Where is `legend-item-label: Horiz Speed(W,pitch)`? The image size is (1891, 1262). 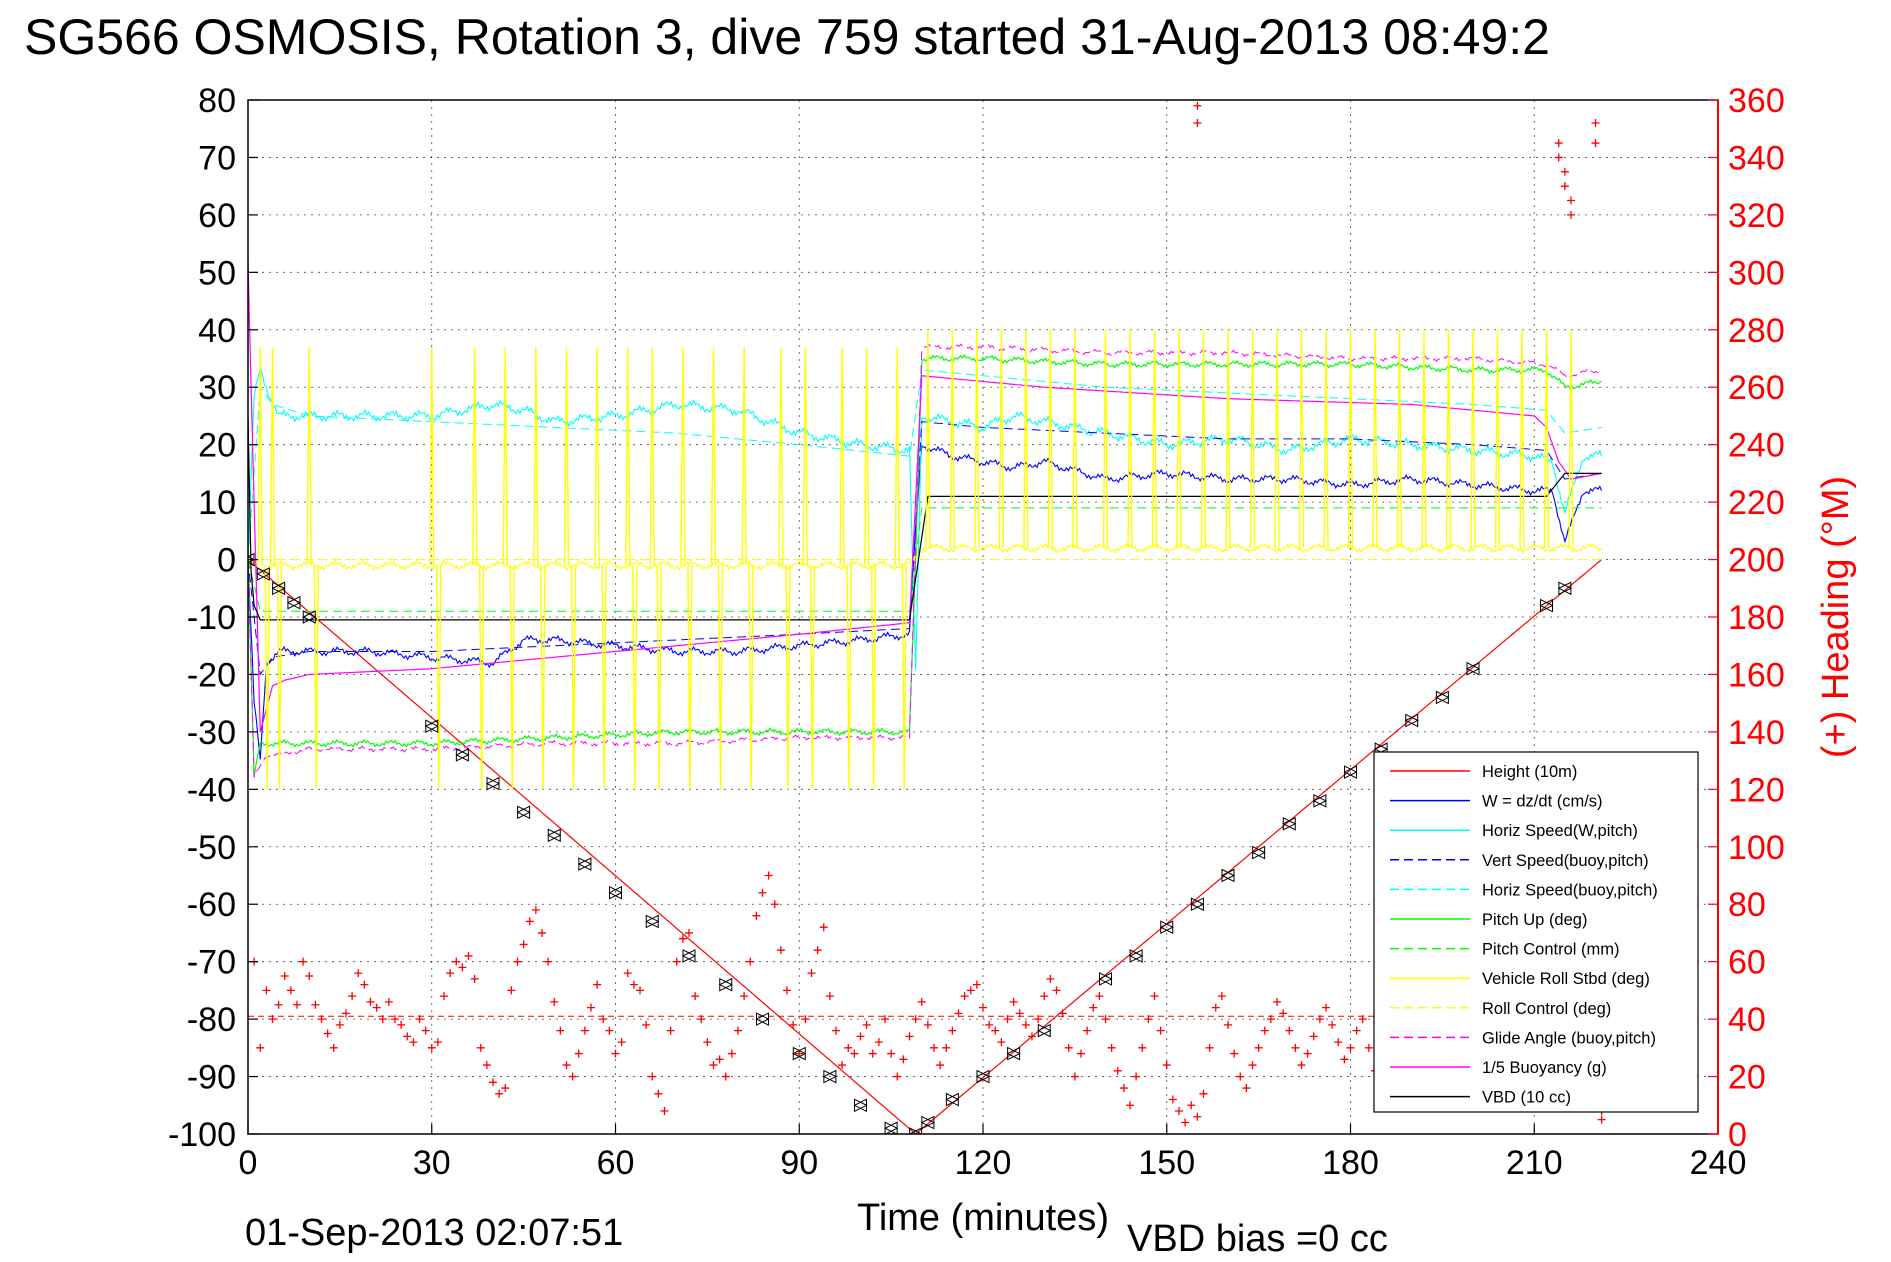
legend-item-label: Horiz Speed(W,pitch) is located at coordinates (1560, 831).